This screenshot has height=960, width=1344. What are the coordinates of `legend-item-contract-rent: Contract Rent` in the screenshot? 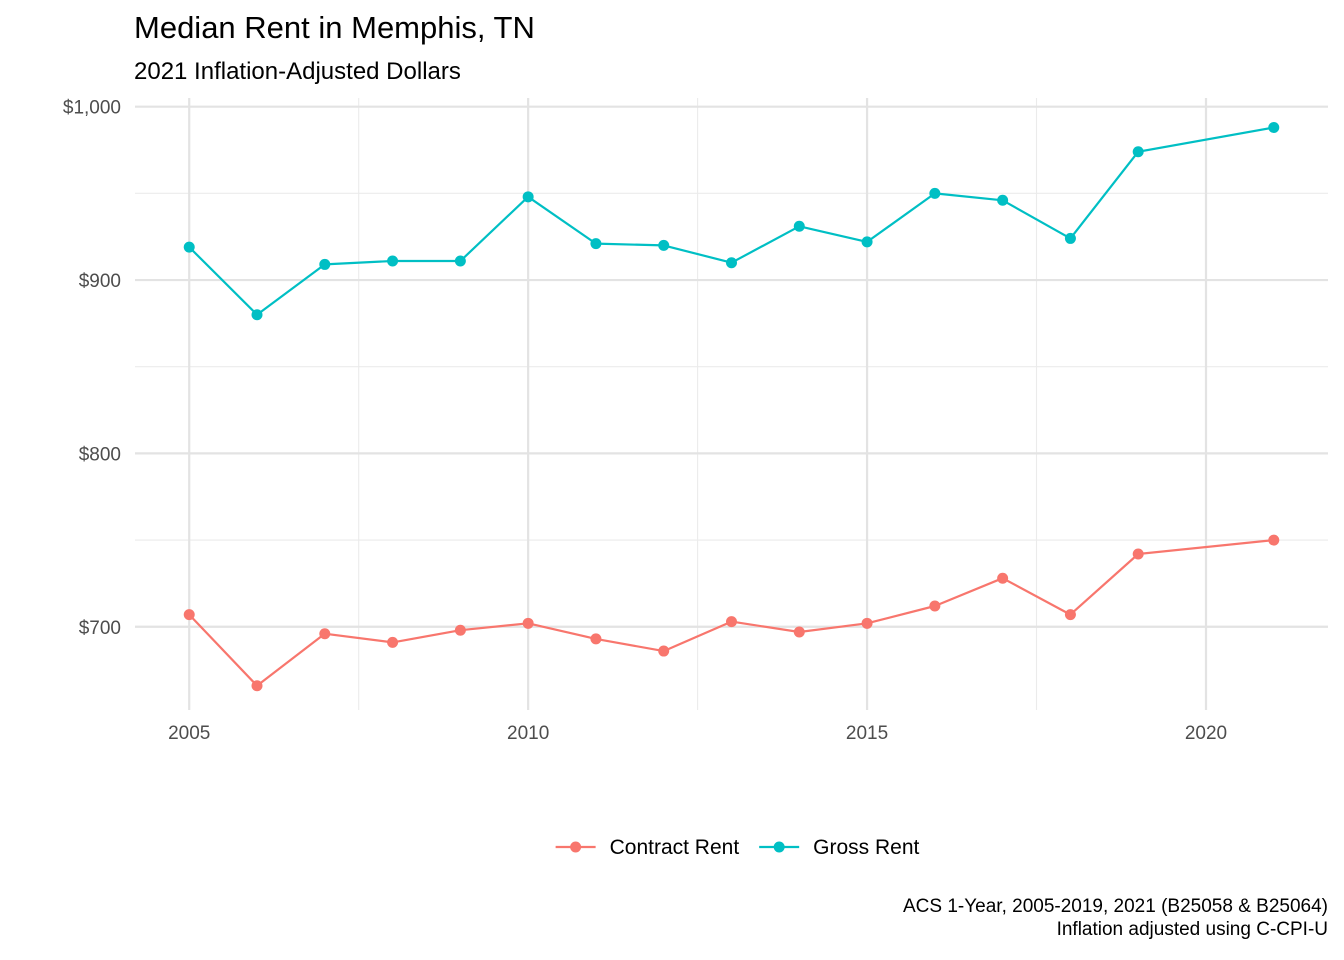 It's located at (647, 847).